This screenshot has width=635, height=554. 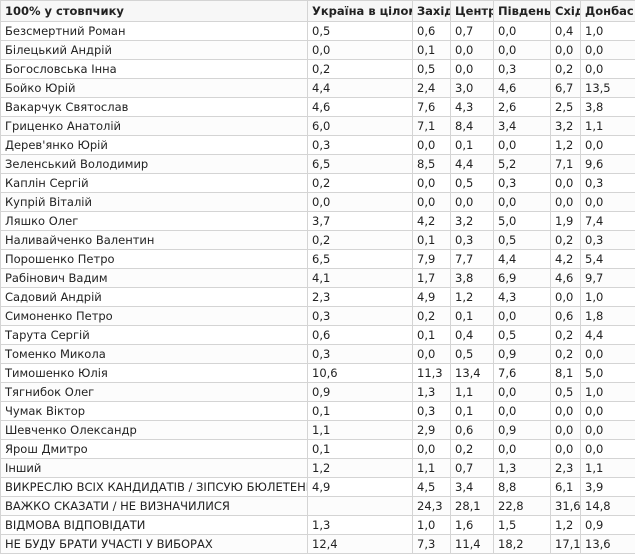 What do you see at coordinates (317, 411) in the screenshot?
I see `table-row: Чумак Віктор 0,1 0,3 0,1 0,0 0,0 0,0` at bounding box center [317, 411].